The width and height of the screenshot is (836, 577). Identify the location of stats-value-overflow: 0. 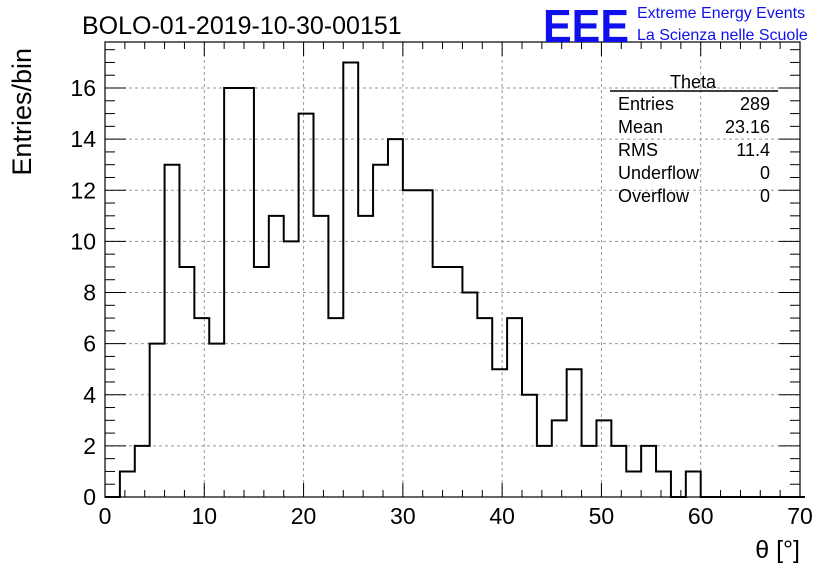
(765, 196).